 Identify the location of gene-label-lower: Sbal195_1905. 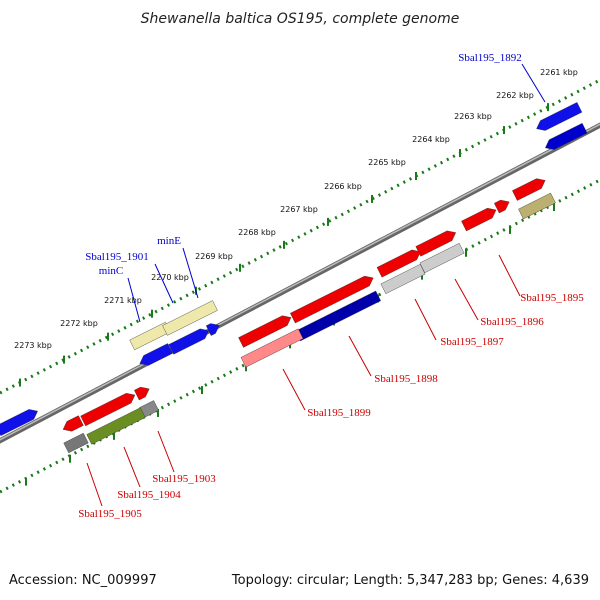
(110, 514).